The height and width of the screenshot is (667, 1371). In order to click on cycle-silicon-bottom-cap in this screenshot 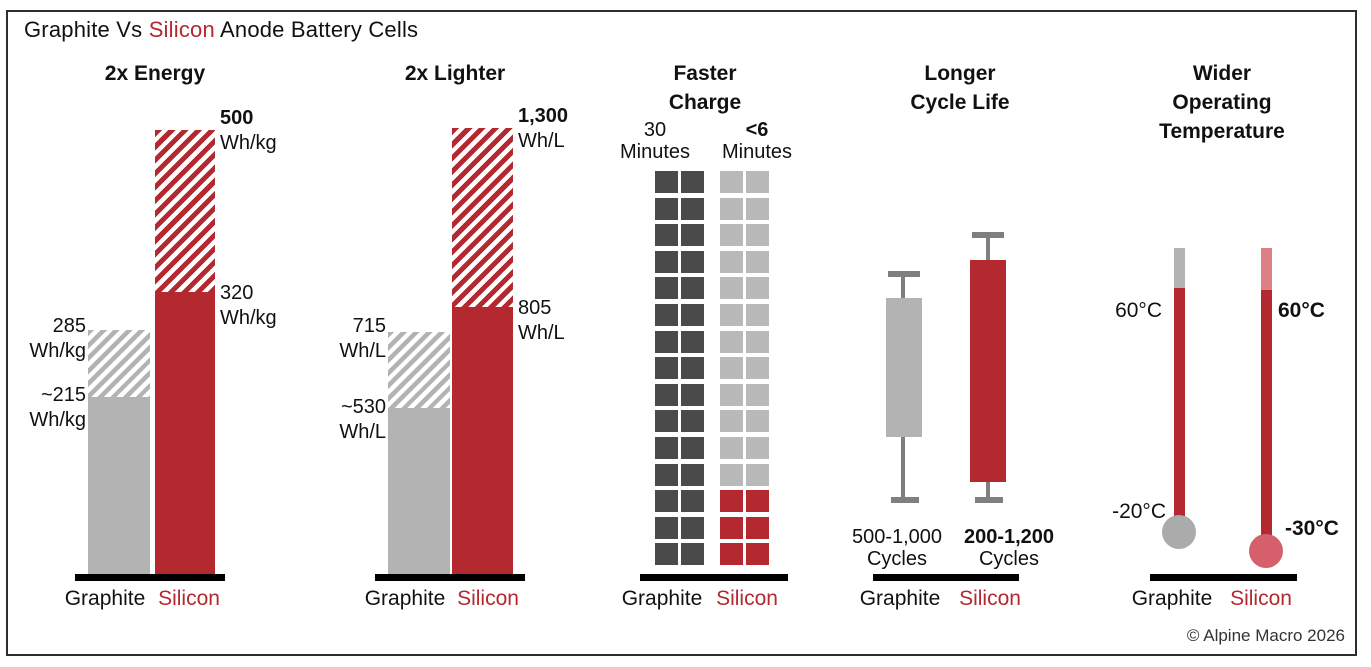, I will do `click(989, 500)`.